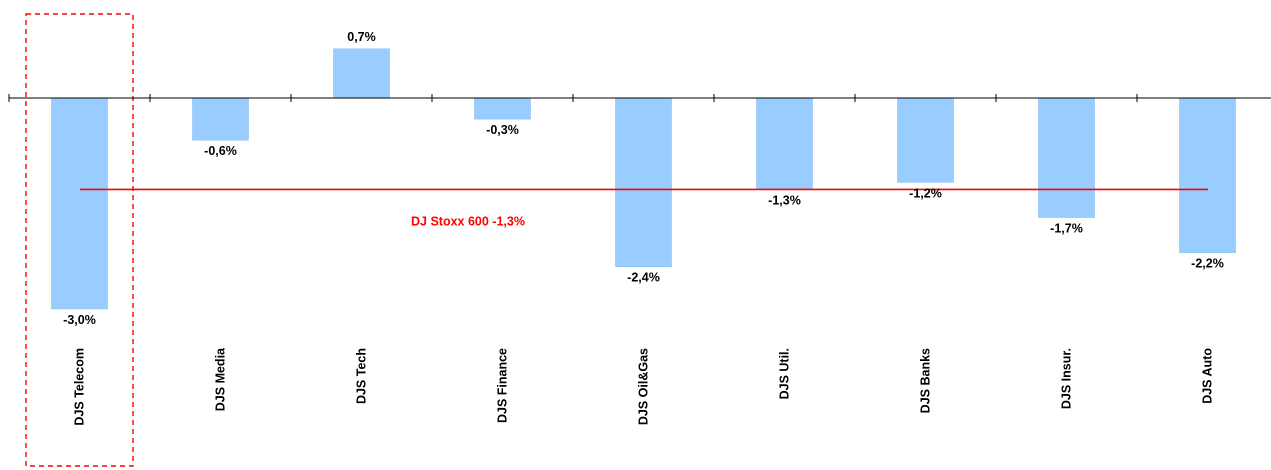  What do you see at coordinates (362, 376) in the screenshot?
I see `category-label: DJS Tech` at bounding box center [362, 376].